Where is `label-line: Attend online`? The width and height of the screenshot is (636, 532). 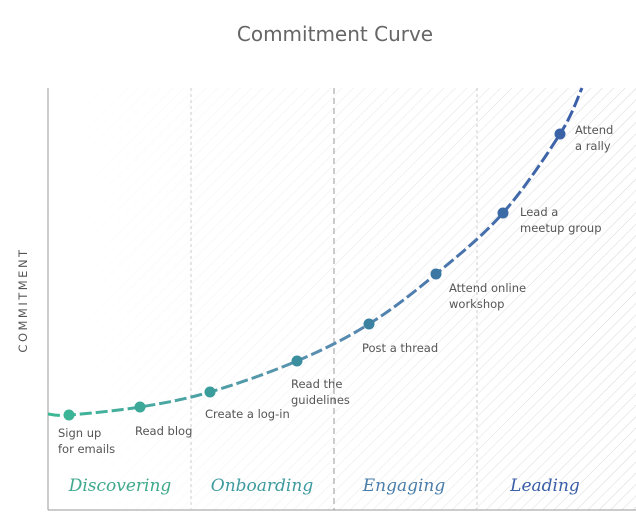
label-line: Attend online is located at coordinates (487, 288).